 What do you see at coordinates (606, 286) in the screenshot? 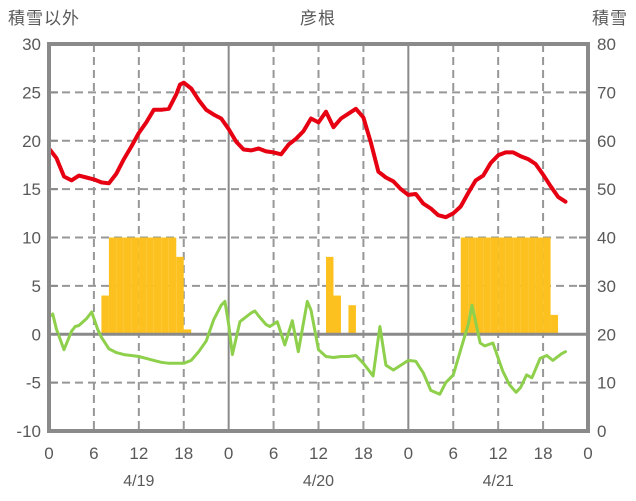
I see `right-axis-tick-label: 30` at bounding box center [606, 286].